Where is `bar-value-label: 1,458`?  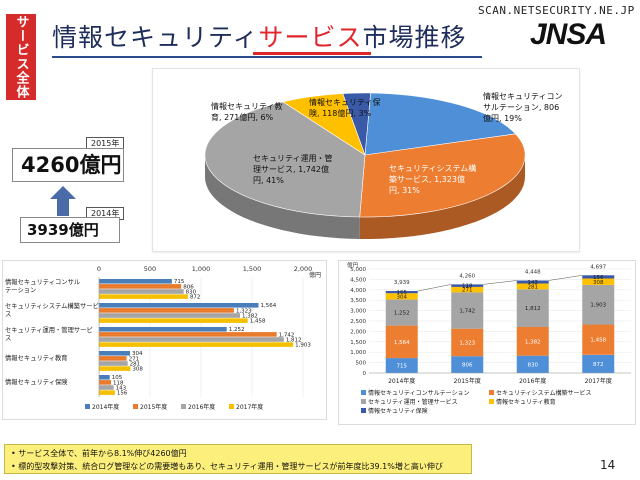
bar-value-label: 1,458 is located at coordinates (258, 322).